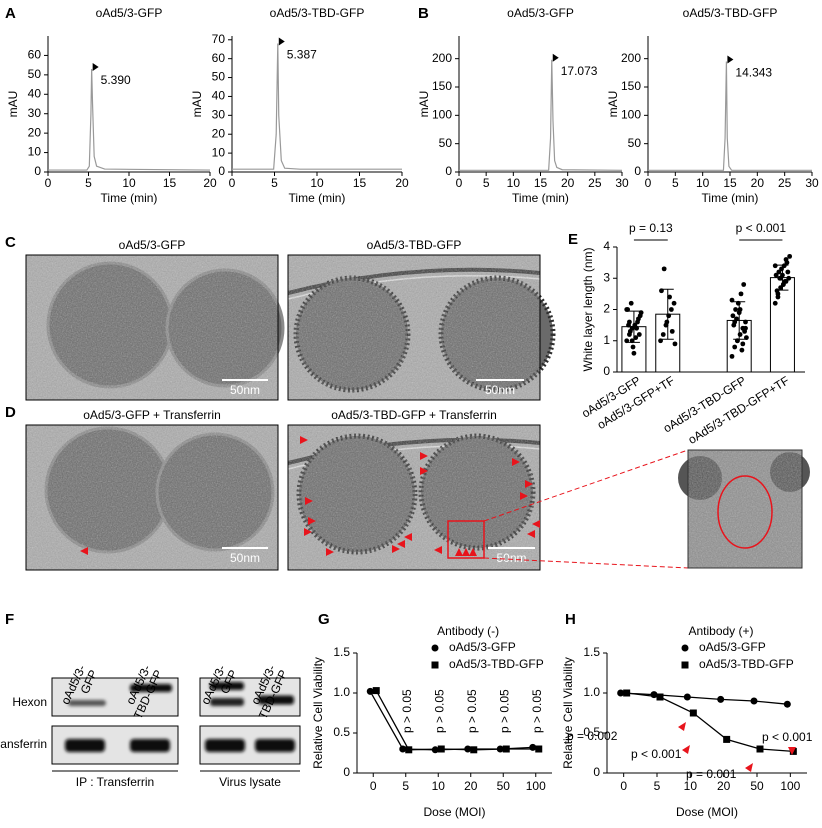  Describe the element at coordinates (454, 812) in the screenshot. I see `x-axis-label: Dose (MOI)` at that location.